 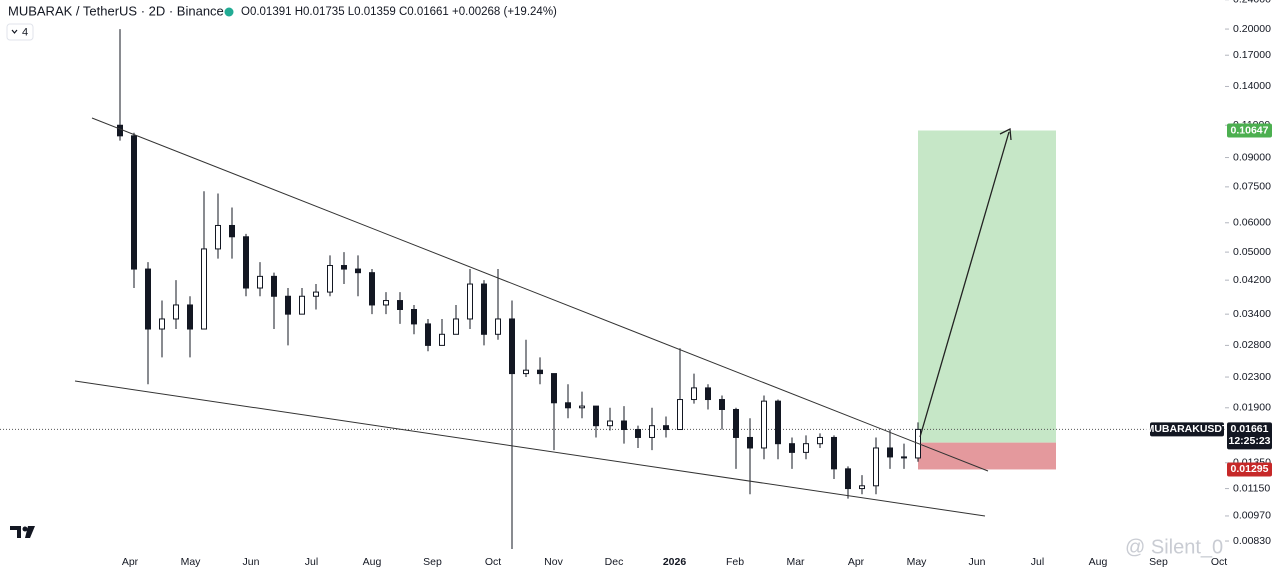 I want to click on indicator-toggle, so click(x=20, y=32).